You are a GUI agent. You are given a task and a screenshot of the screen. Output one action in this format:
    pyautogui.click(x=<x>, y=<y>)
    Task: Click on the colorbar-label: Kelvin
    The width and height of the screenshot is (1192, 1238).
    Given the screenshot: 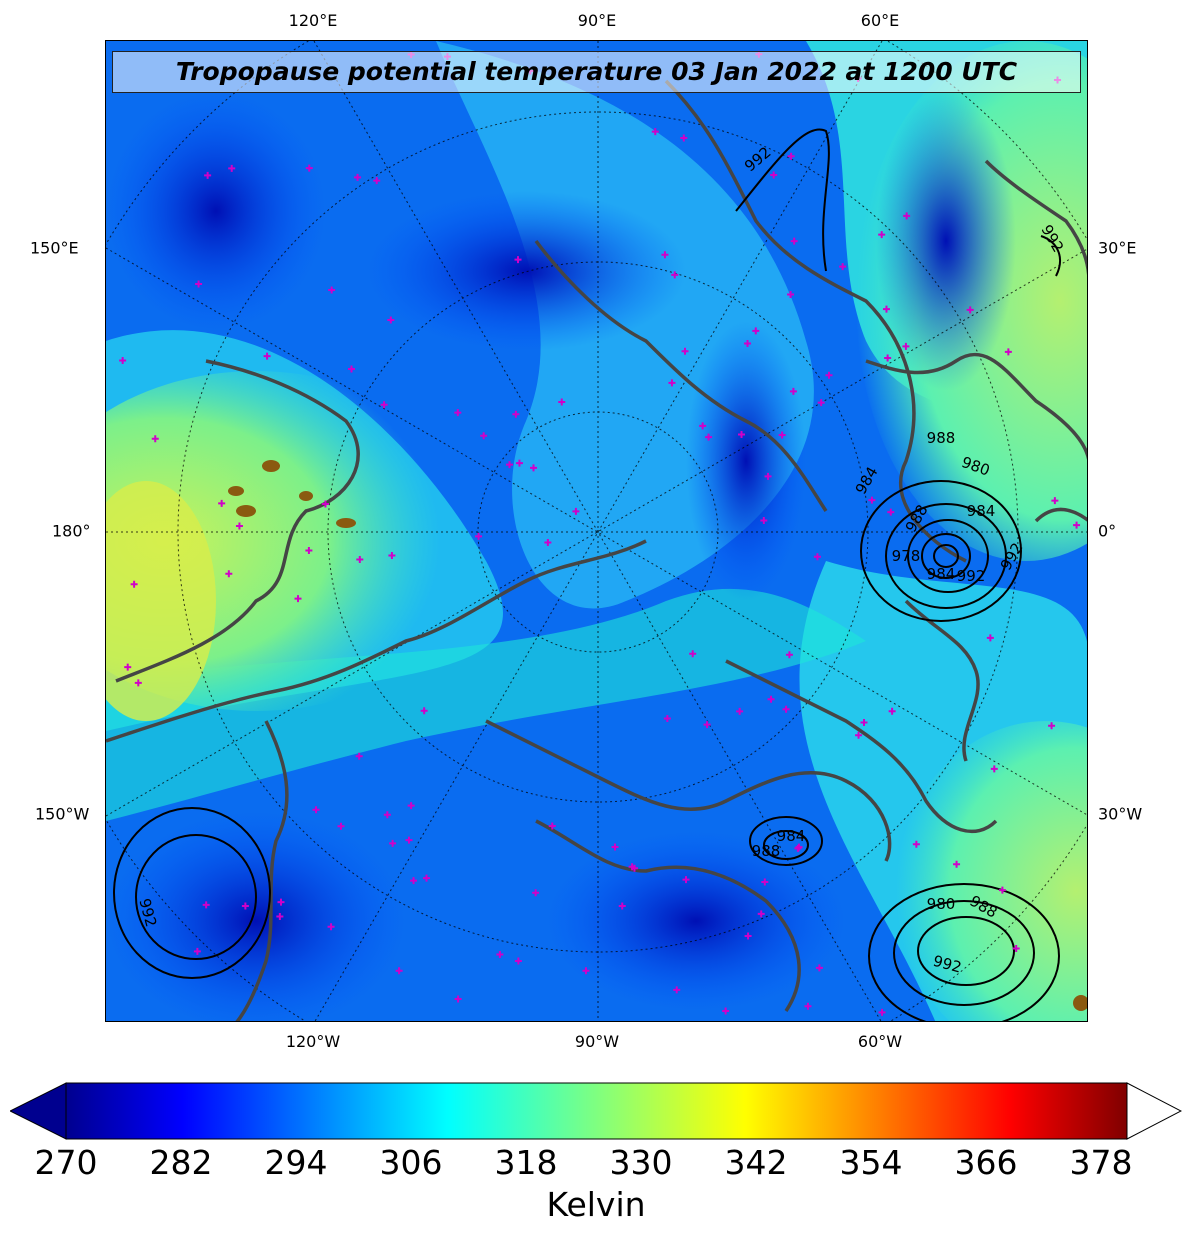 What is the action you would take?
    pyautogui.click(x=596, y=1204)
    